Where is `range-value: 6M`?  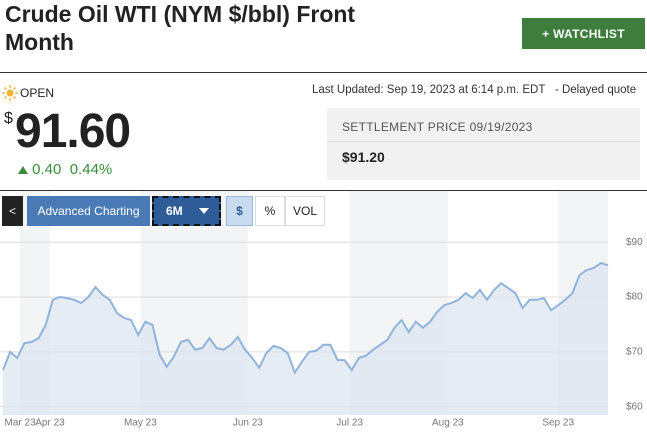
range-value: 6M is located at coordinates (174, 211).